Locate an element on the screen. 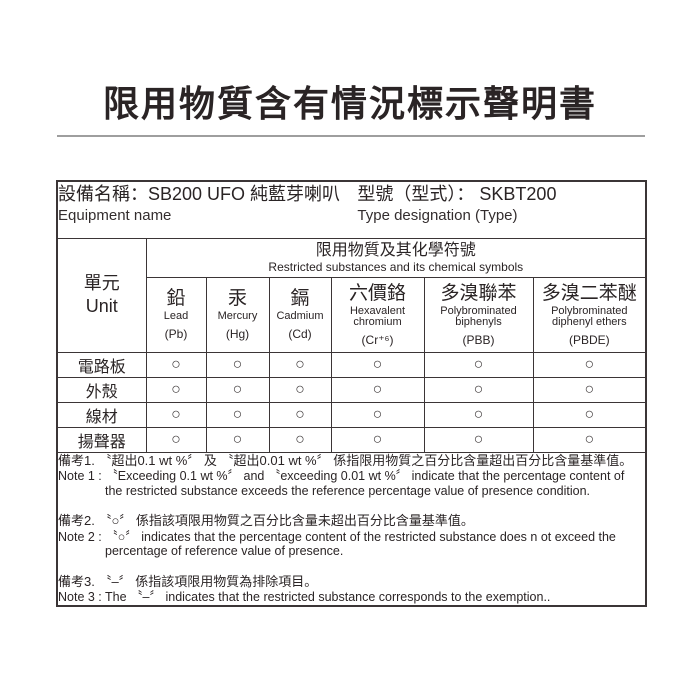 This screenshot has height=700, width=700. type-designation-value: 型號（型式）： SKBT200 is located at coordinates (457, 194).